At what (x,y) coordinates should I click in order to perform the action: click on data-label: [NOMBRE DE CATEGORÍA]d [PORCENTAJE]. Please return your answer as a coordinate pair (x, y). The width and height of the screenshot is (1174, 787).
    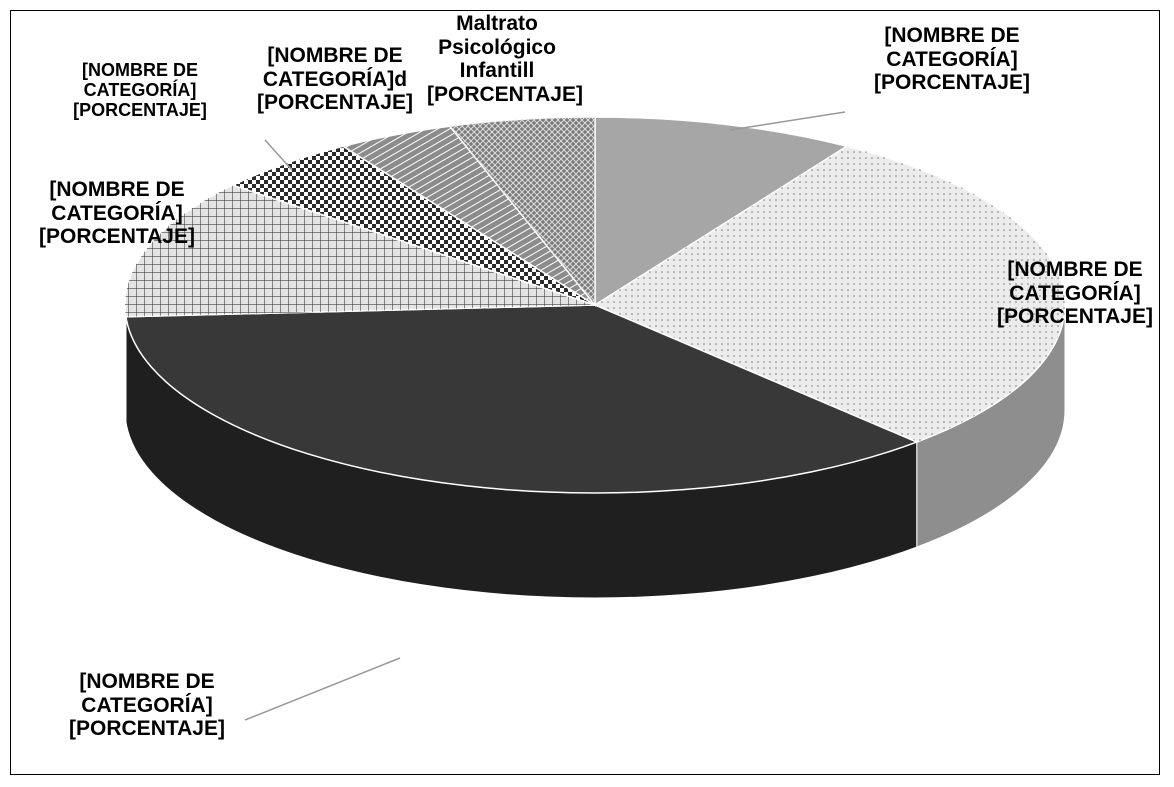
    Looking at the image, I should click on (335, 79).